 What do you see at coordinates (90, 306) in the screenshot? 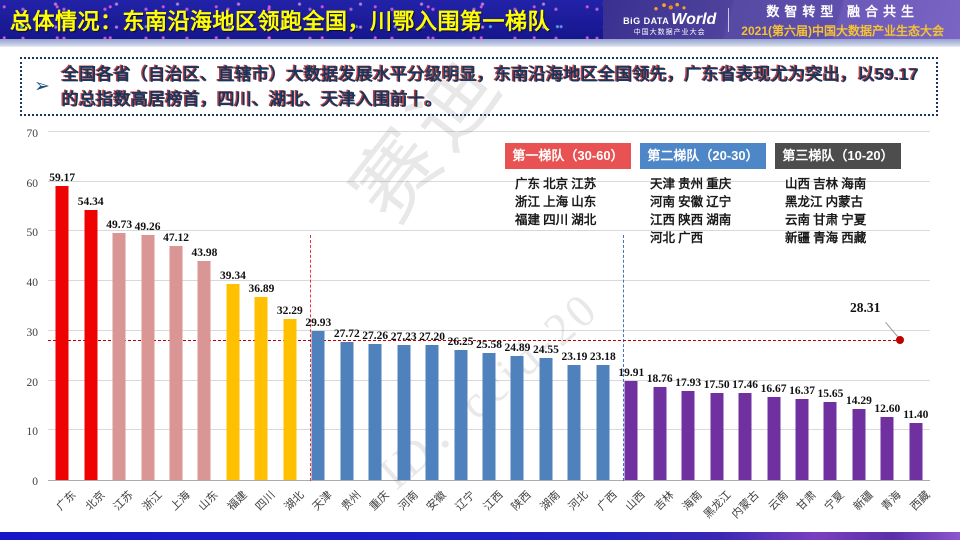
I see `bar-slot: 54.34` at bounding box center [90, 306].